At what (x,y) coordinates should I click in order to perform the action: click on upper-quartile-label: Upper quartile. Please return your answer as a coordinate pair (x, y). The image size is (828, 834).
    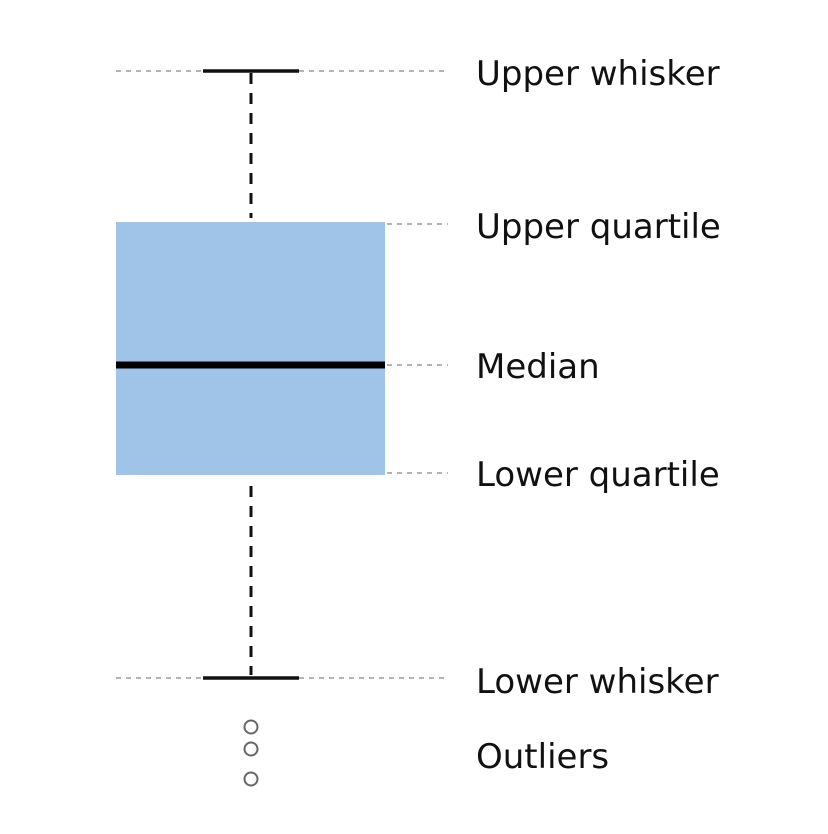
    Looking at the image, I should click on (598, 227).